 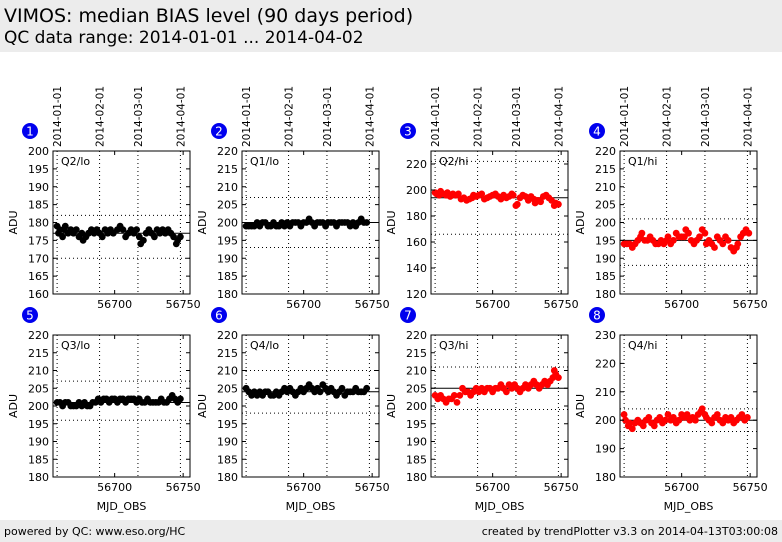 I want to click on y-tick-label-5: 230, so click(x=605, y=335).